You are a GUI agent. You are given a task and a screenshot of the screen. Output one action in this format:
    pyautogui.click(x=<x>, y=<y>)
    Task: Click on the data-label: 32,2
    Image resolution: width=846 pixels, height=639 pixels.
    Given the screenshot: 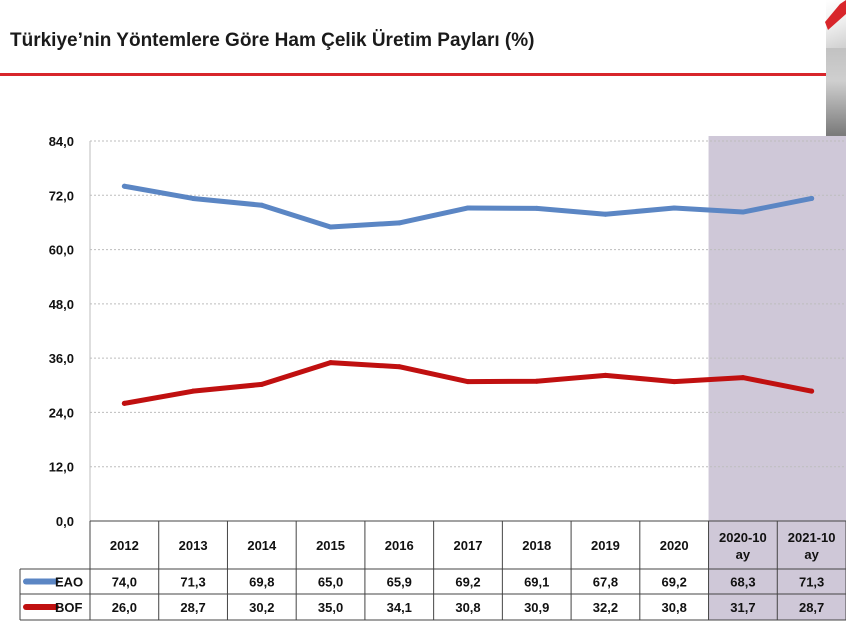 What is the action you would take?
    pyautogui.click(x=605, y=607)
    